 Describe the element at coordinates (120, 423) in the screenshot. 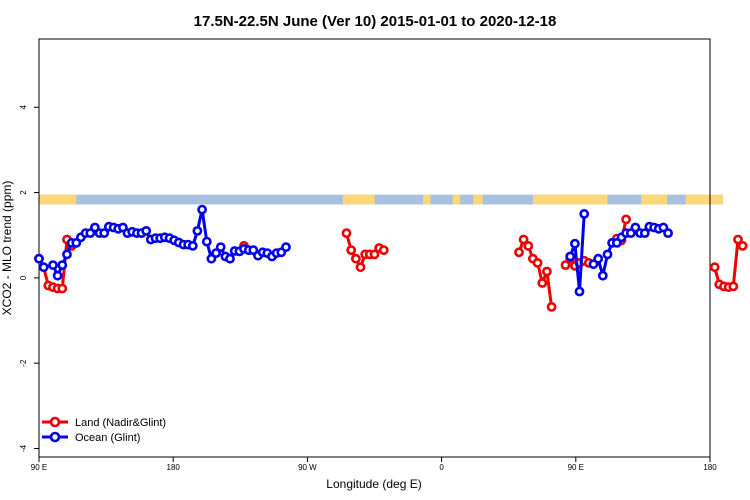

I see `legend-land-label: Land (Nadir&Glint)` at that location.